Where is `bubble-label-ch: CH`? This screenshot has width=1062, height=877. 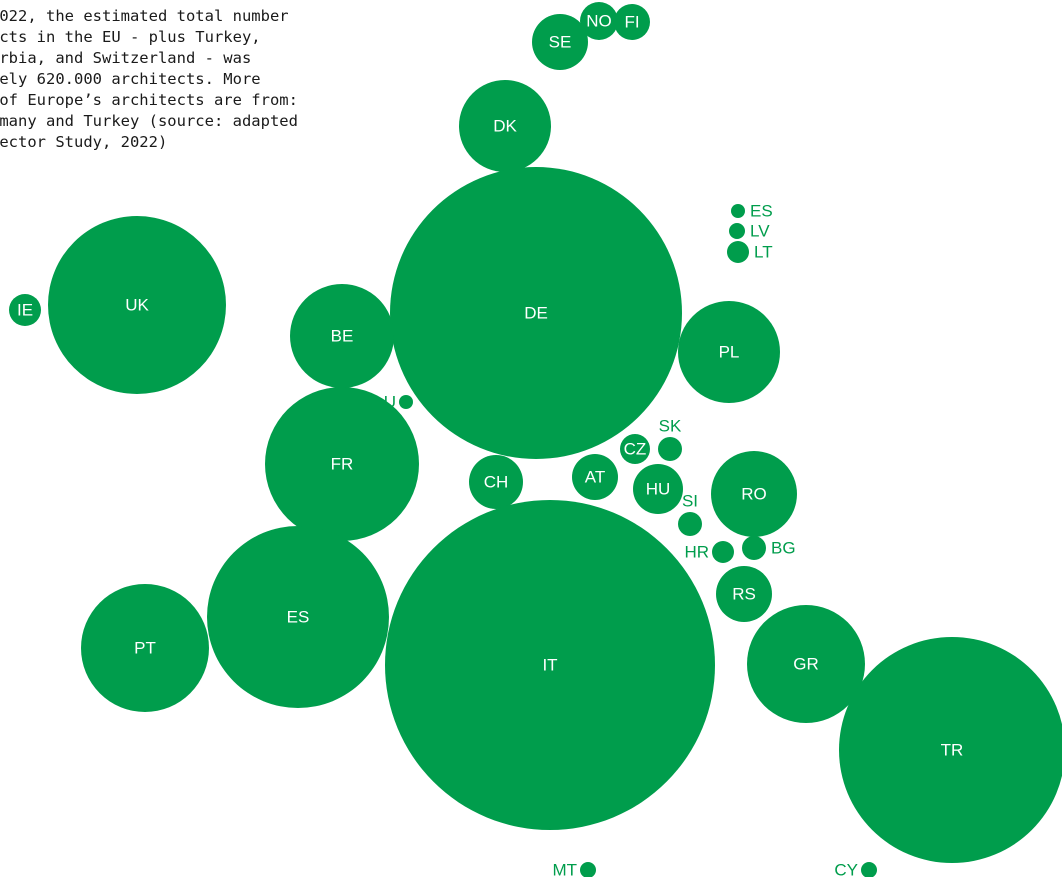 bubble-label-ch: CH is located at coordinates (496, 482).